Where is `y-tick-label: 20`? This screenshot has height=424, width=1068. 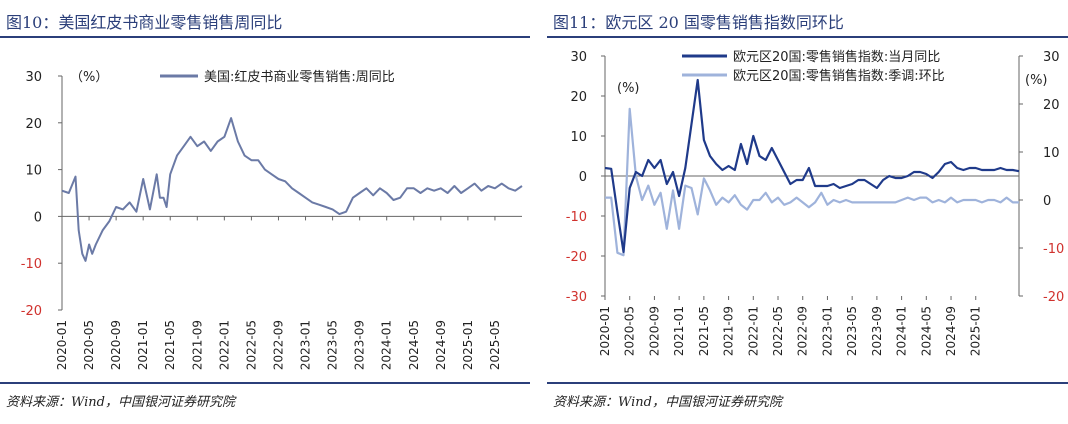
y-tick-label: 20 is located at coordinates (33, 124).